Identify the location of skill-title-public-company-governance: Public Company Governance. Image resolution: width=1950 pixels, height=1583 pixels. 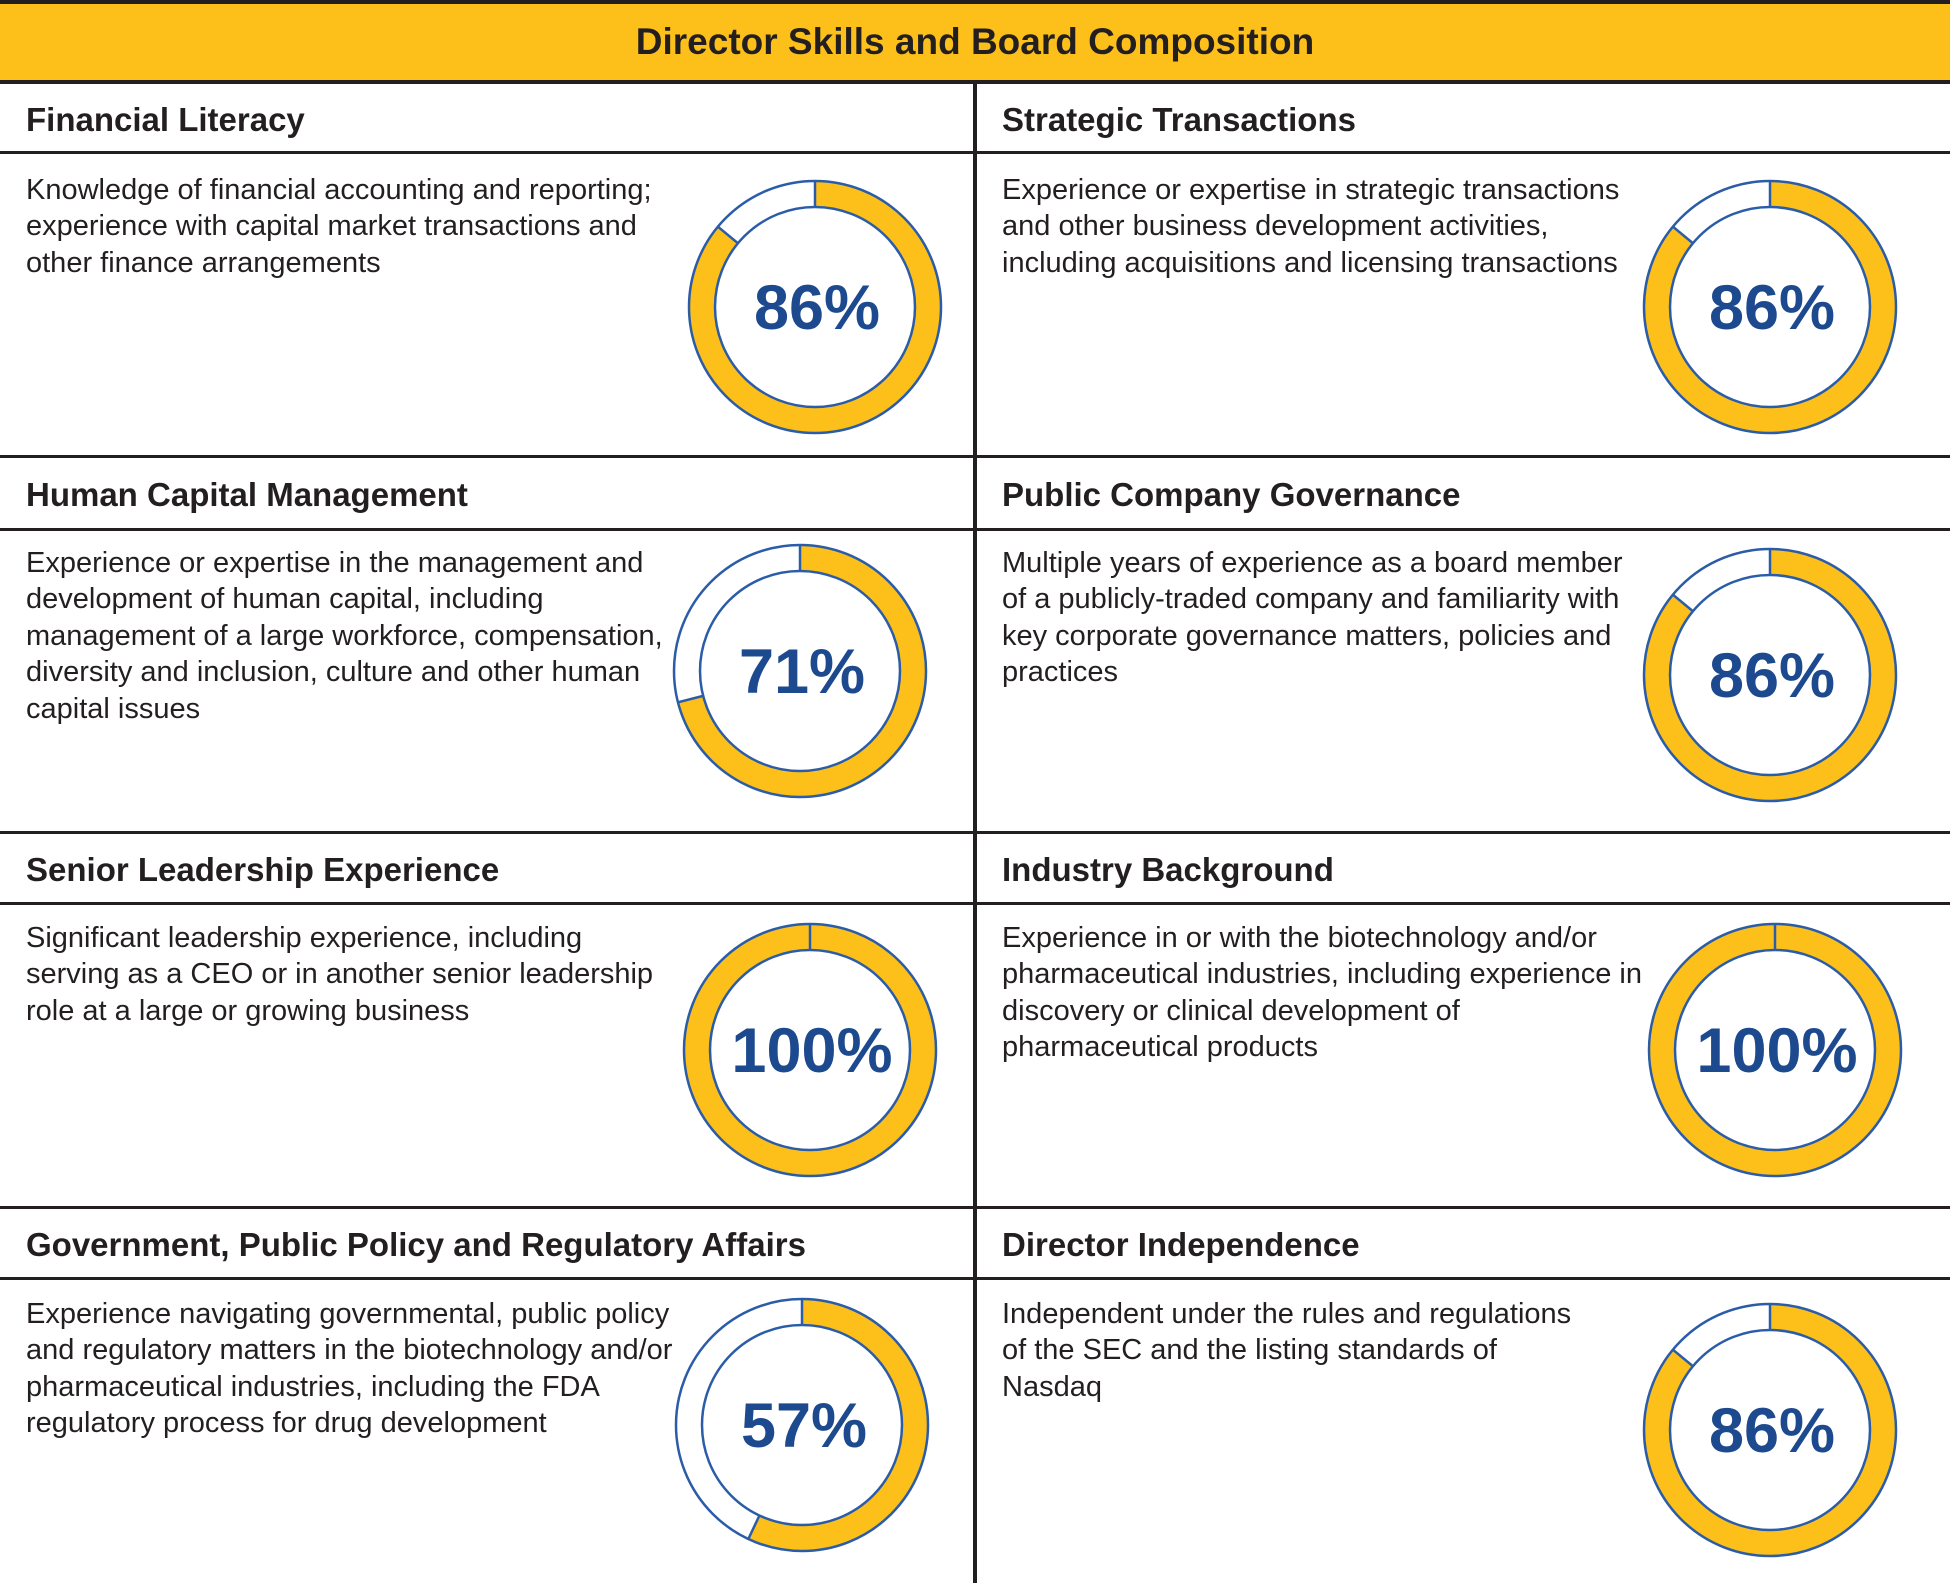
(1231, 494).